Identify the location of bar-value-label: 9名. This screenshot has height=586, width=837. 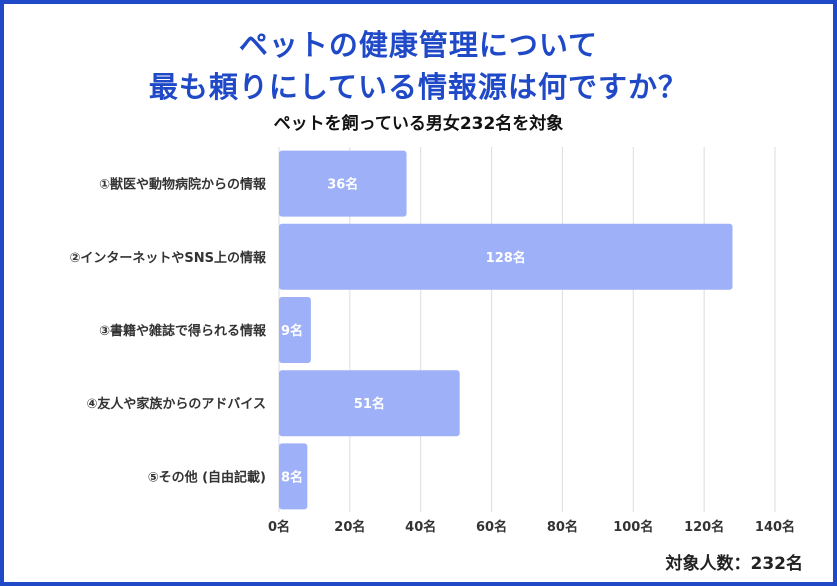
(292, 331).